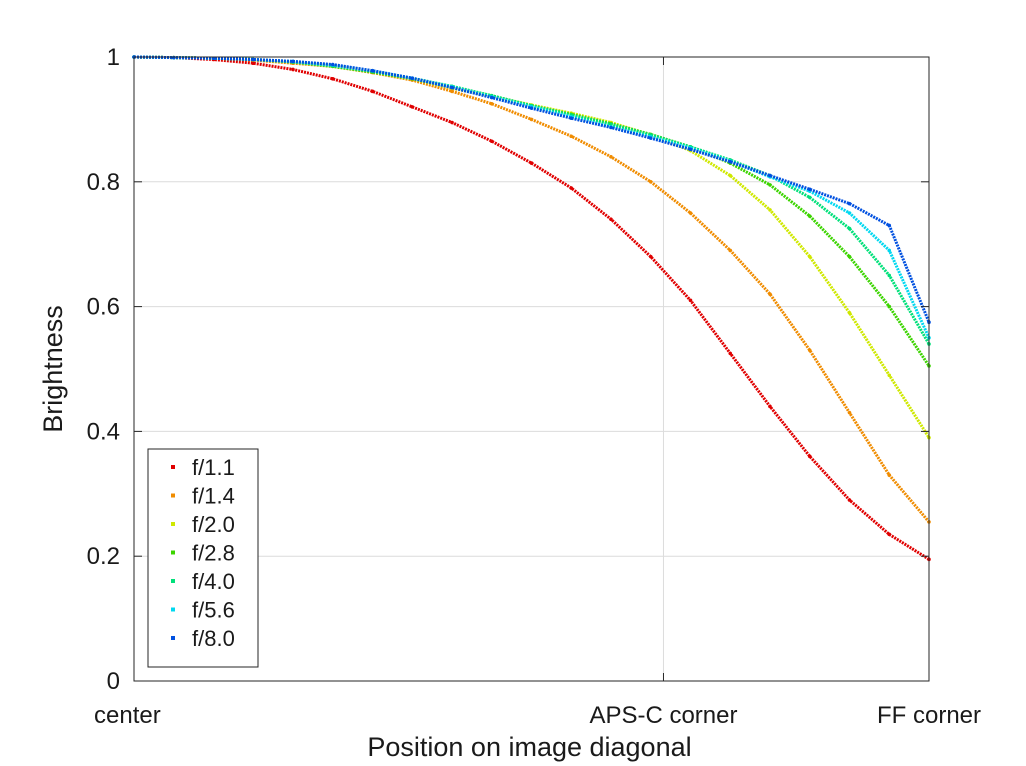  What do you see at coordinates (213, 467) in the screenshot?
I see `legend-label: f/1.1` at bounding box center [213, 467].